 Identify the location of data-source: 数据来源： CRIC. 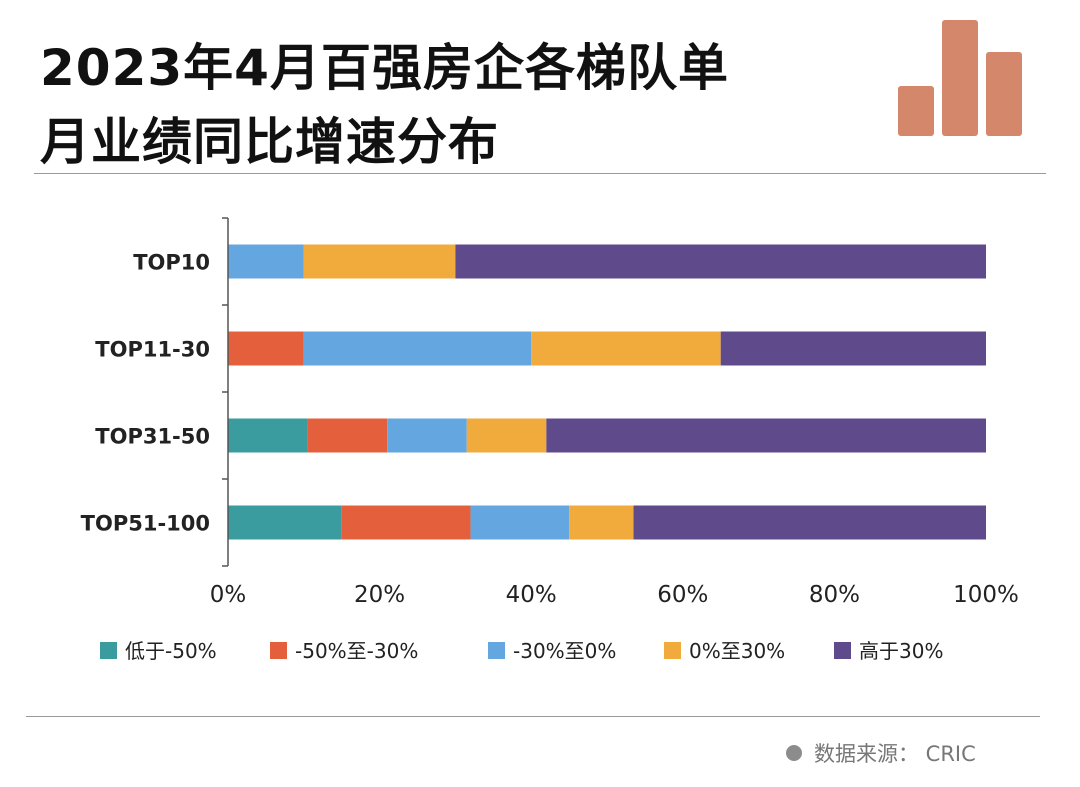
(881, 753).